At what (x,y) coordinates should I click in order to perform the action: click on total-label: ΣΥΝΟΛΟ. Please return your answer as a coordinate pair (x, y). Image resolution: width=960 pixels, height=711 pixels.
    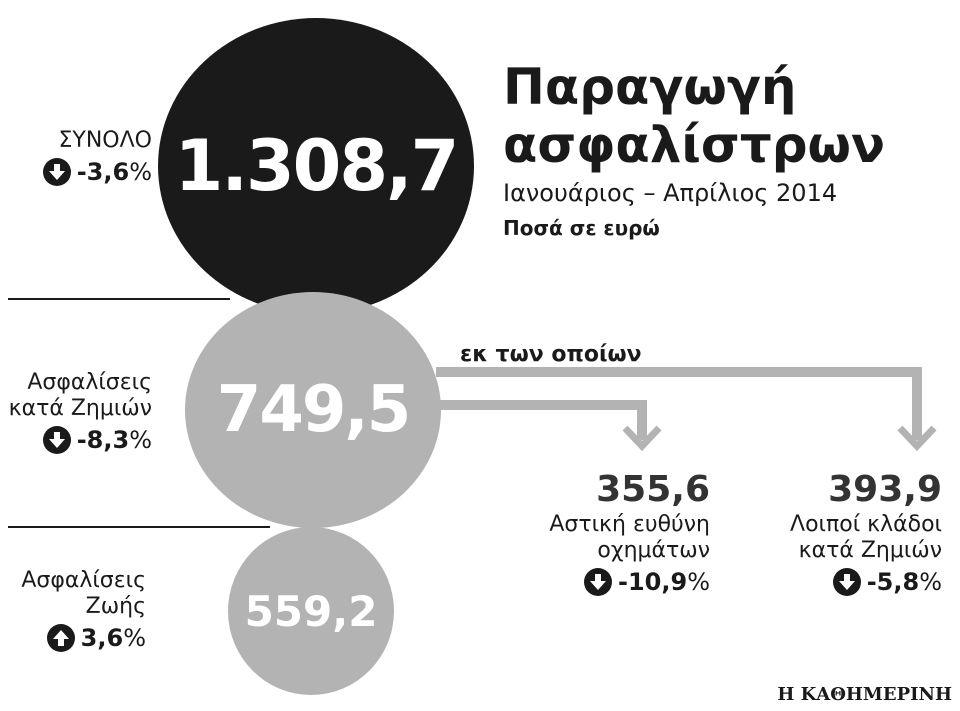
    Looking at the image, I should click on (105, 140).